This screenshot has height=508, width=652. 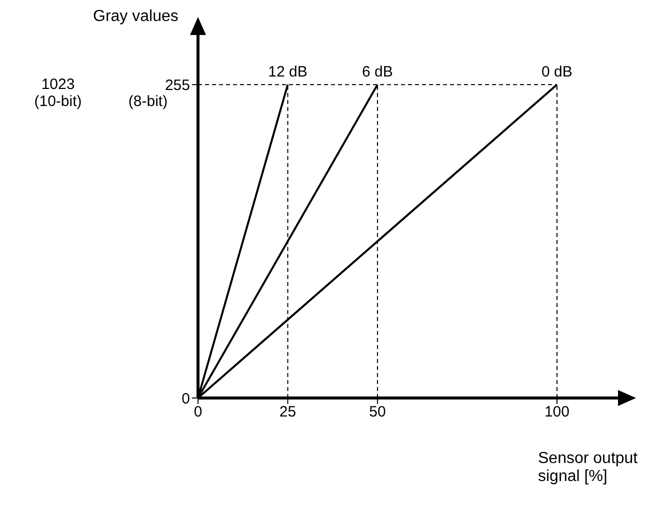 I want to click on x-tick-label: 25, so click(x=287, y=412).